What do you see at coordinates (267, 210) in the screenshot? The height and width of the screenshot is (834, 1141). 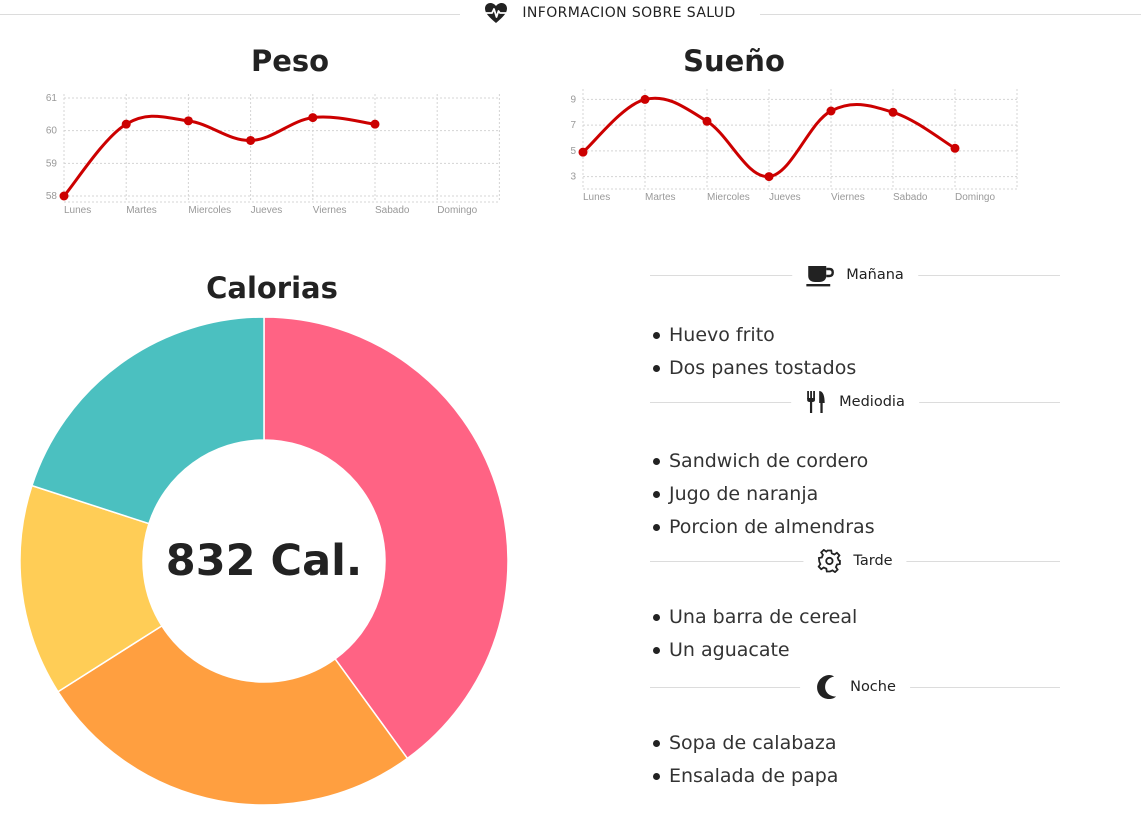 I see `peso-xtick-label: Jueves` at bounding box center [267, 210].